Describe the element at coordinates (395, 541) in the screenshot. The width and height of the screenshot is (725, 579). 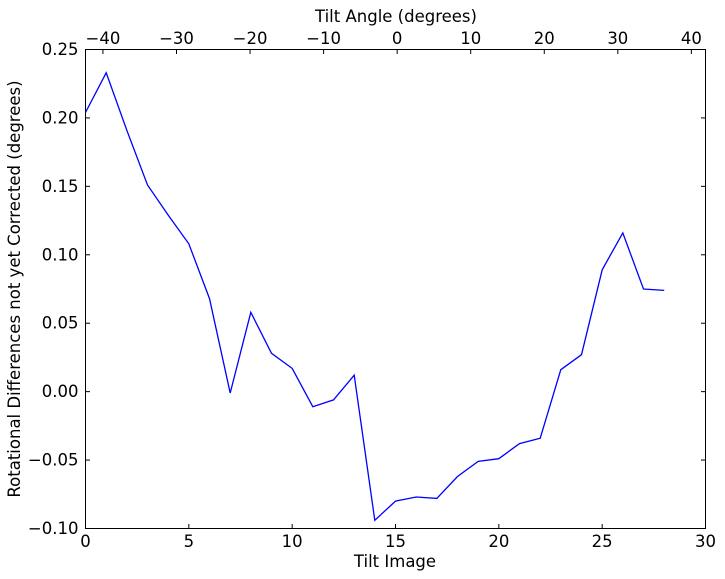
I see `x-tick-label: 15` at that location.